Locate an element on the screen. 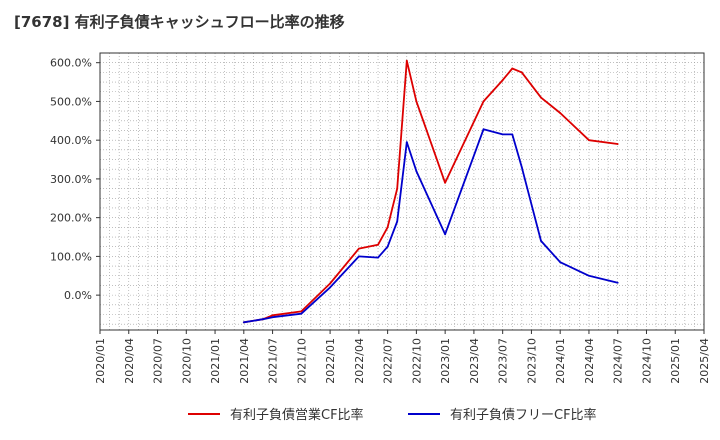  y-tick-label: 200.0% is located at coordinates (71, 218).